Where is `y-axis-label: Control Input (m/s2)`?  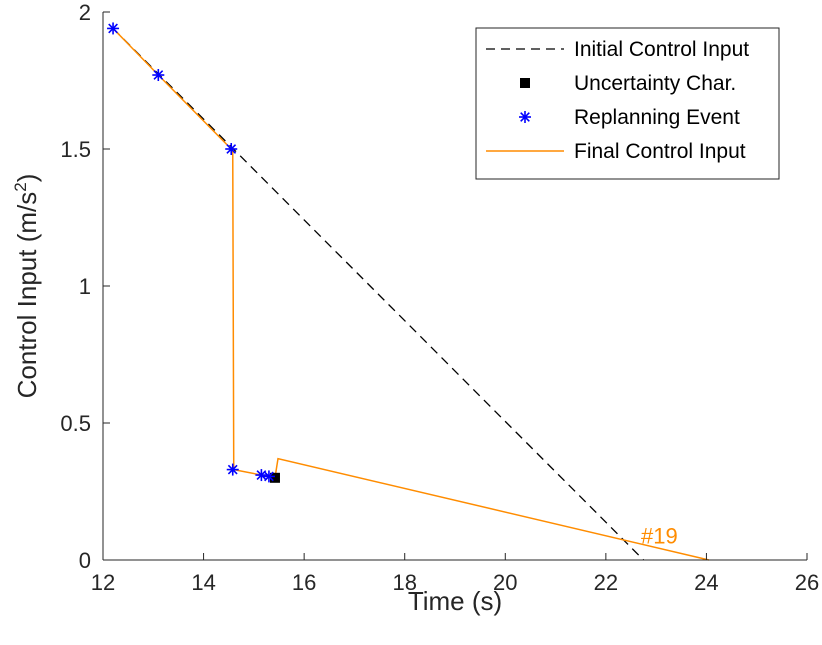
y-axis-label: Control Input (m/s2) is located at coordinates (26, 286).